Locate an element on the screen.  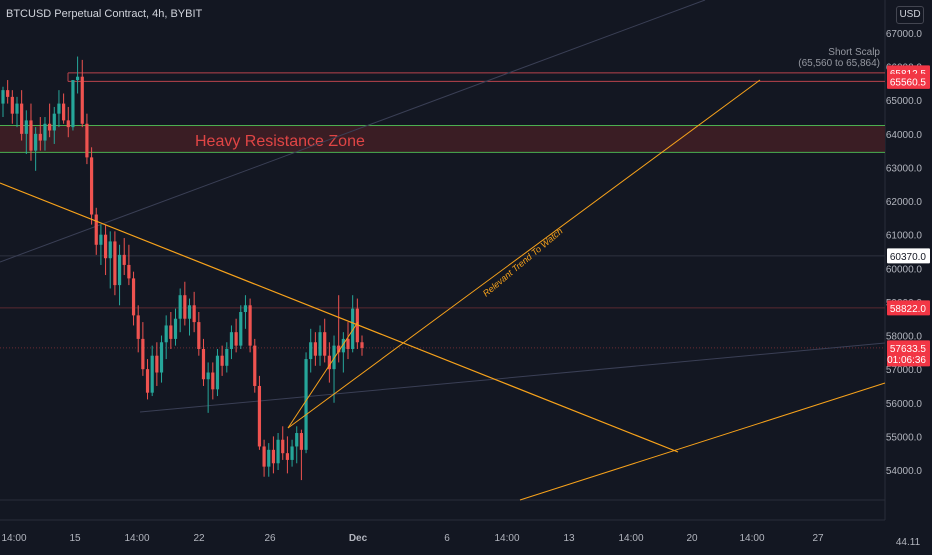
price-label-text: 60370.0 is located at coordinates (908, 257).